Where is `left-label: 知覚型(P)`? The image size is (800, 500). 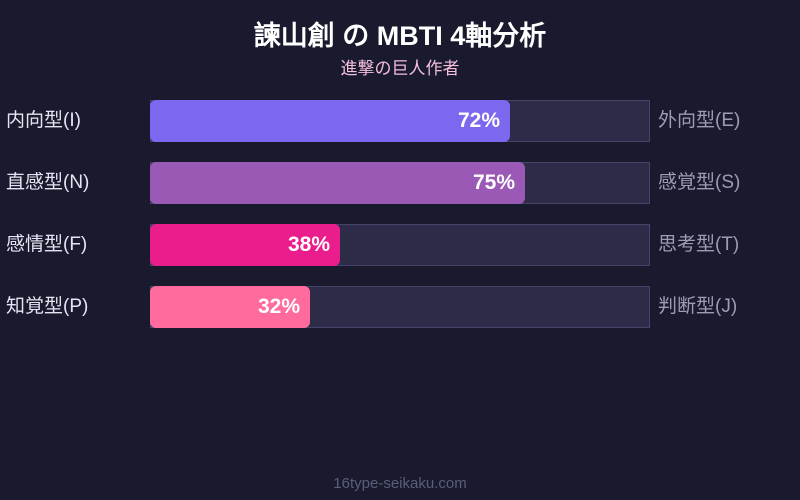 left-label: 知覚型(P) is located at coordinates (47, 306).